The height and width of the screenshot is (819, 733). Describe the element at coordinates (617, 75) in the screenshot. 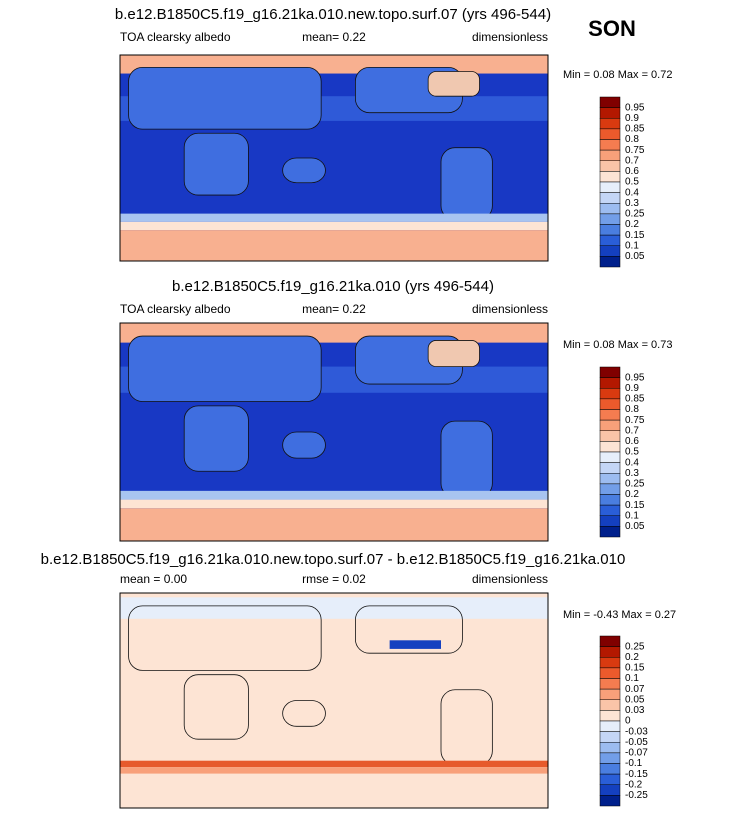

I see `min-max-label: Min = 0.08 Max = 0.72` at that location.